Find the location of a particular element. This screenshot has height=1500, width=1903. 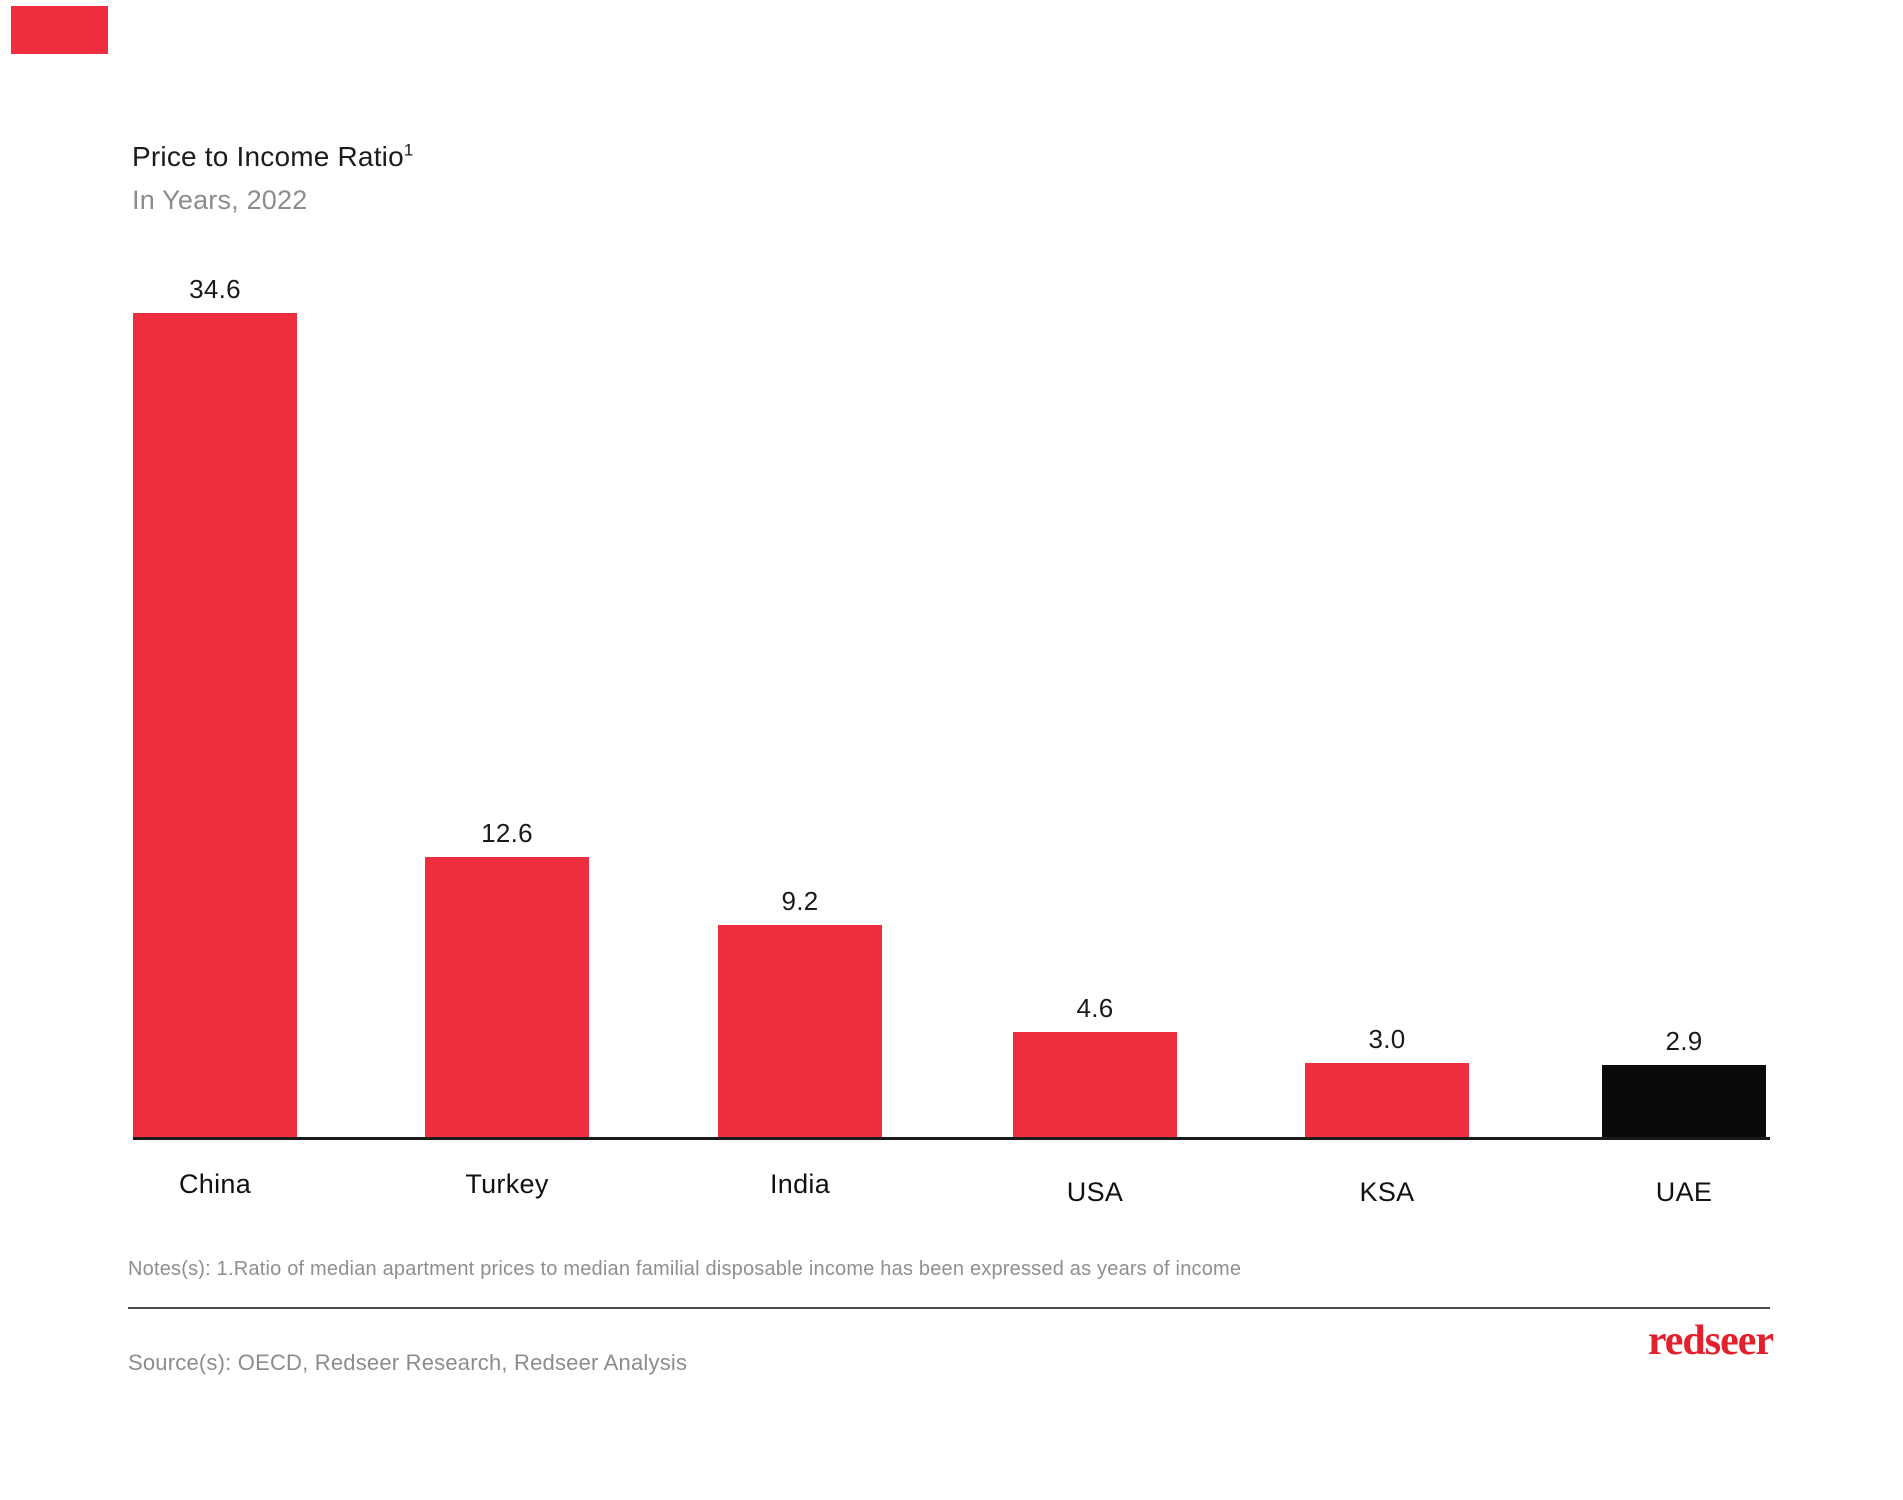

category-label-china: China is located at coordinates (215, 1184).